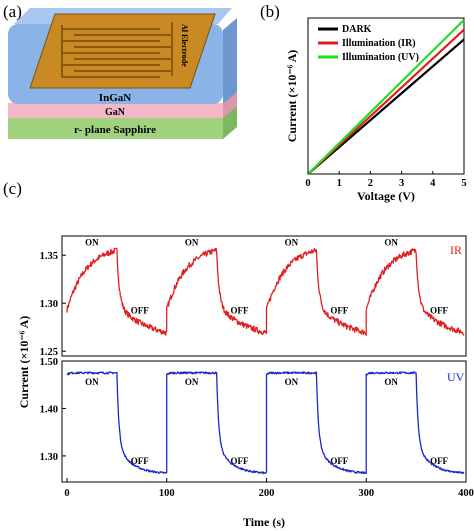  Describe the element at coordinates (466, 493) in the screenshot. I see `uv-xticks-label: 400` at that location.